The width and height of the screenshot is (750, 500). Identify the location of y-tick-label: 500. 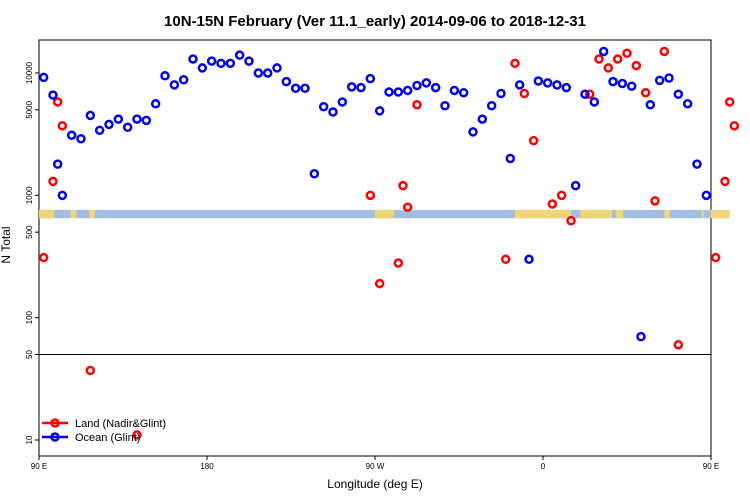
(29, 232).